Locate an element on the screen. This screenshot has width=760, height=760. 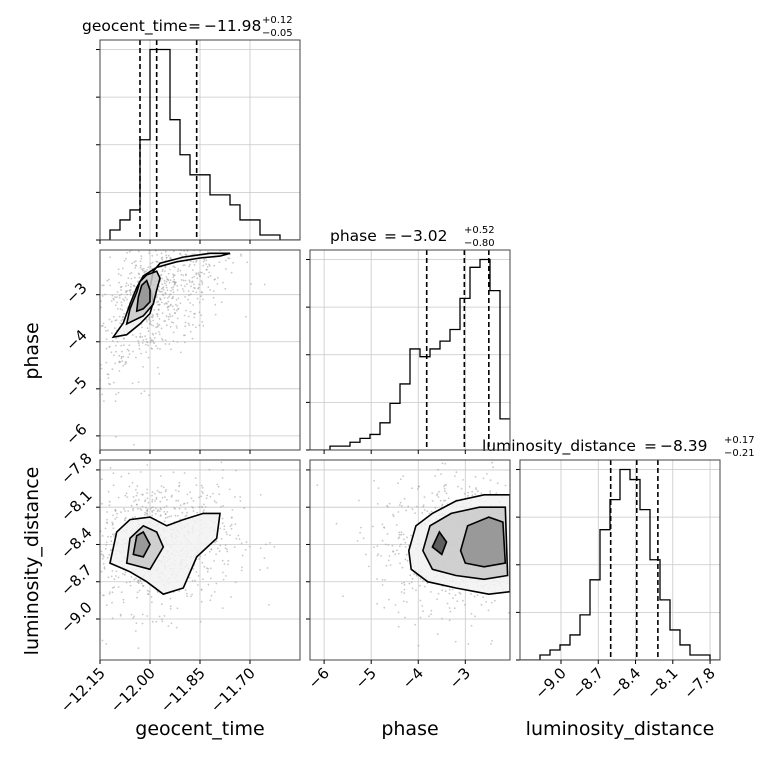
title-geocent-time-median: −11.98 is located at coordinates (232, 26).